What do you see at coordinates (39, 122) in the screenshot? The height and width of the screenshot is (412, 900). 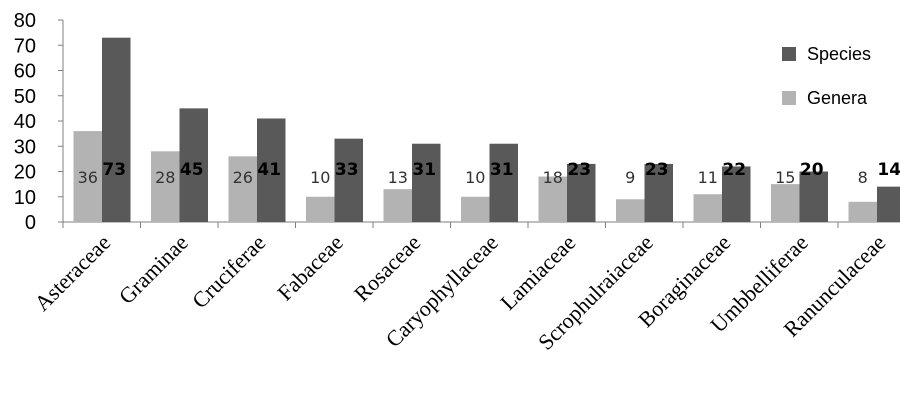 I see `y-axis: 0 10 20 30 40 50 60 70 80` at bounding box center [39, 122].